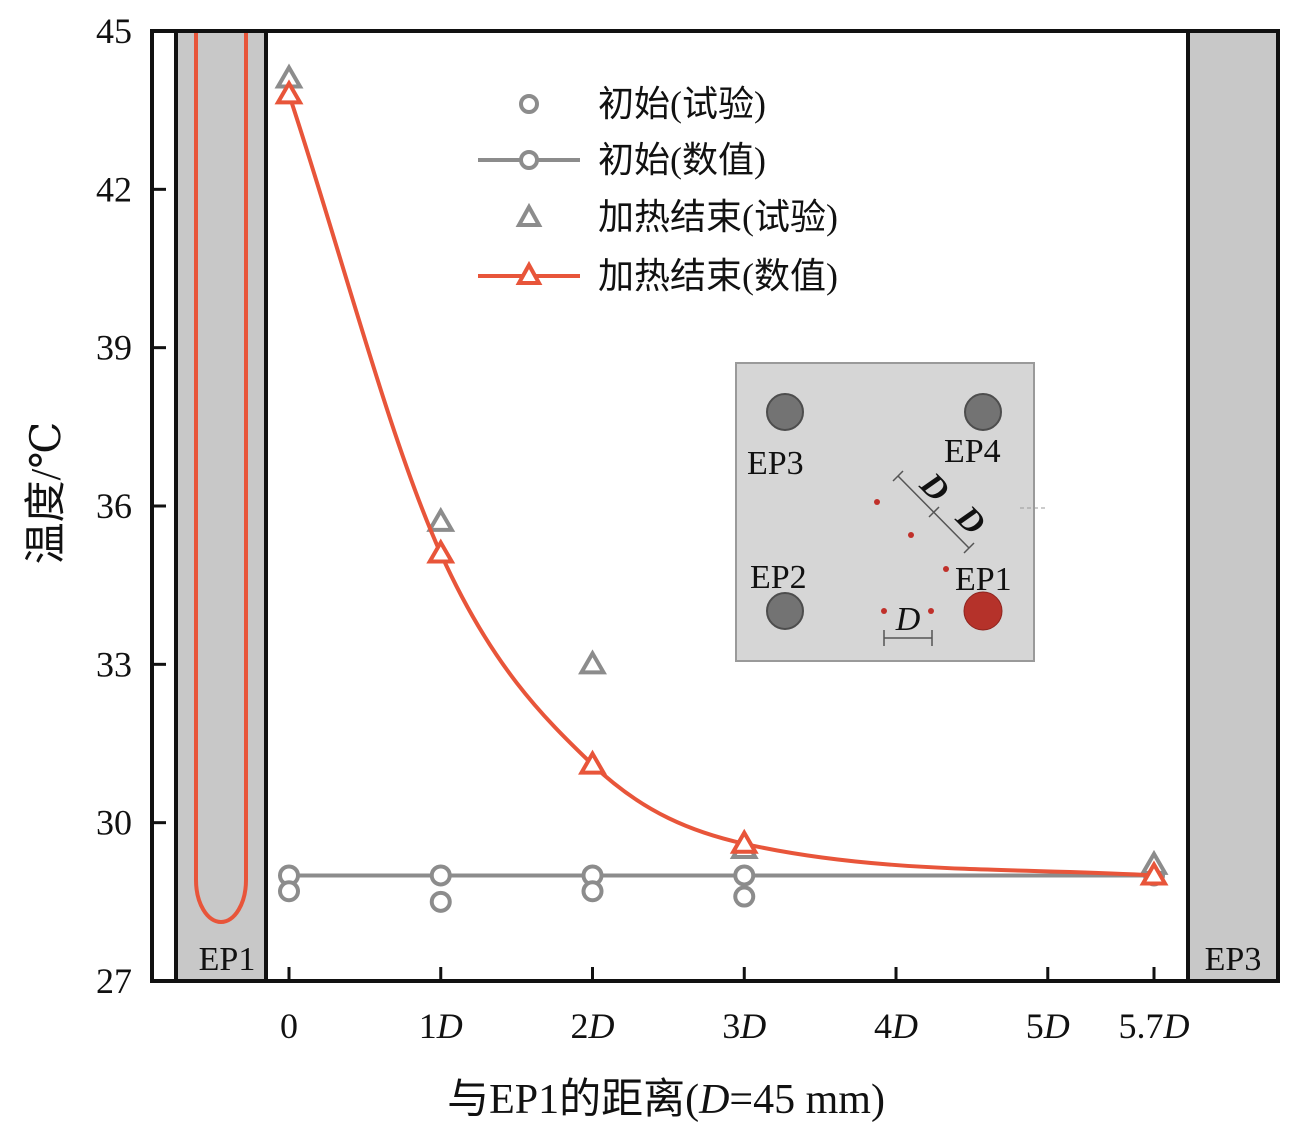 The height and width of the screenshot is (1134, 1299). I want to click on x-axis-title-italic: D, so click(713, 1100).